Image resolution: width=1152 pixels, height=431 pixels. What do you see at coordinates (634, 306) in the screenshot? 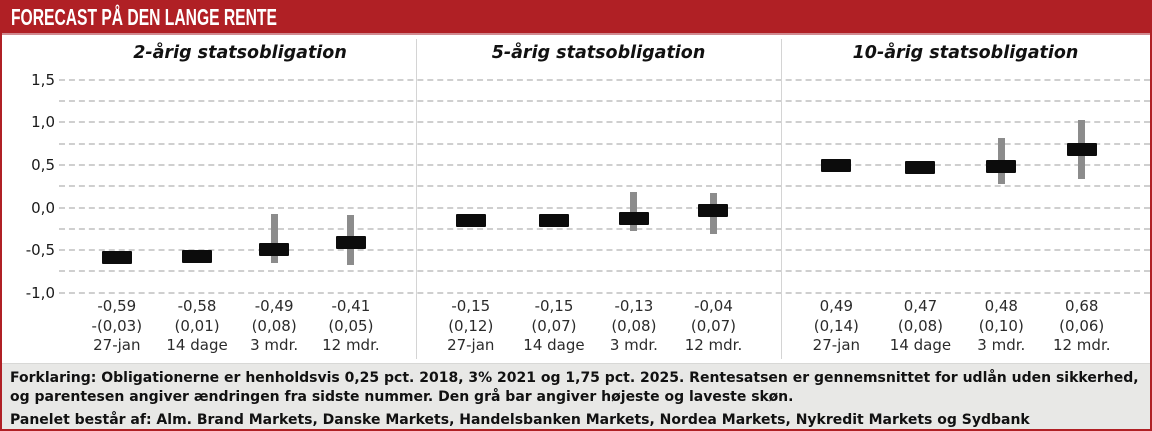
I see `point-value-label: -0,13` at bounding box center [634, 306].